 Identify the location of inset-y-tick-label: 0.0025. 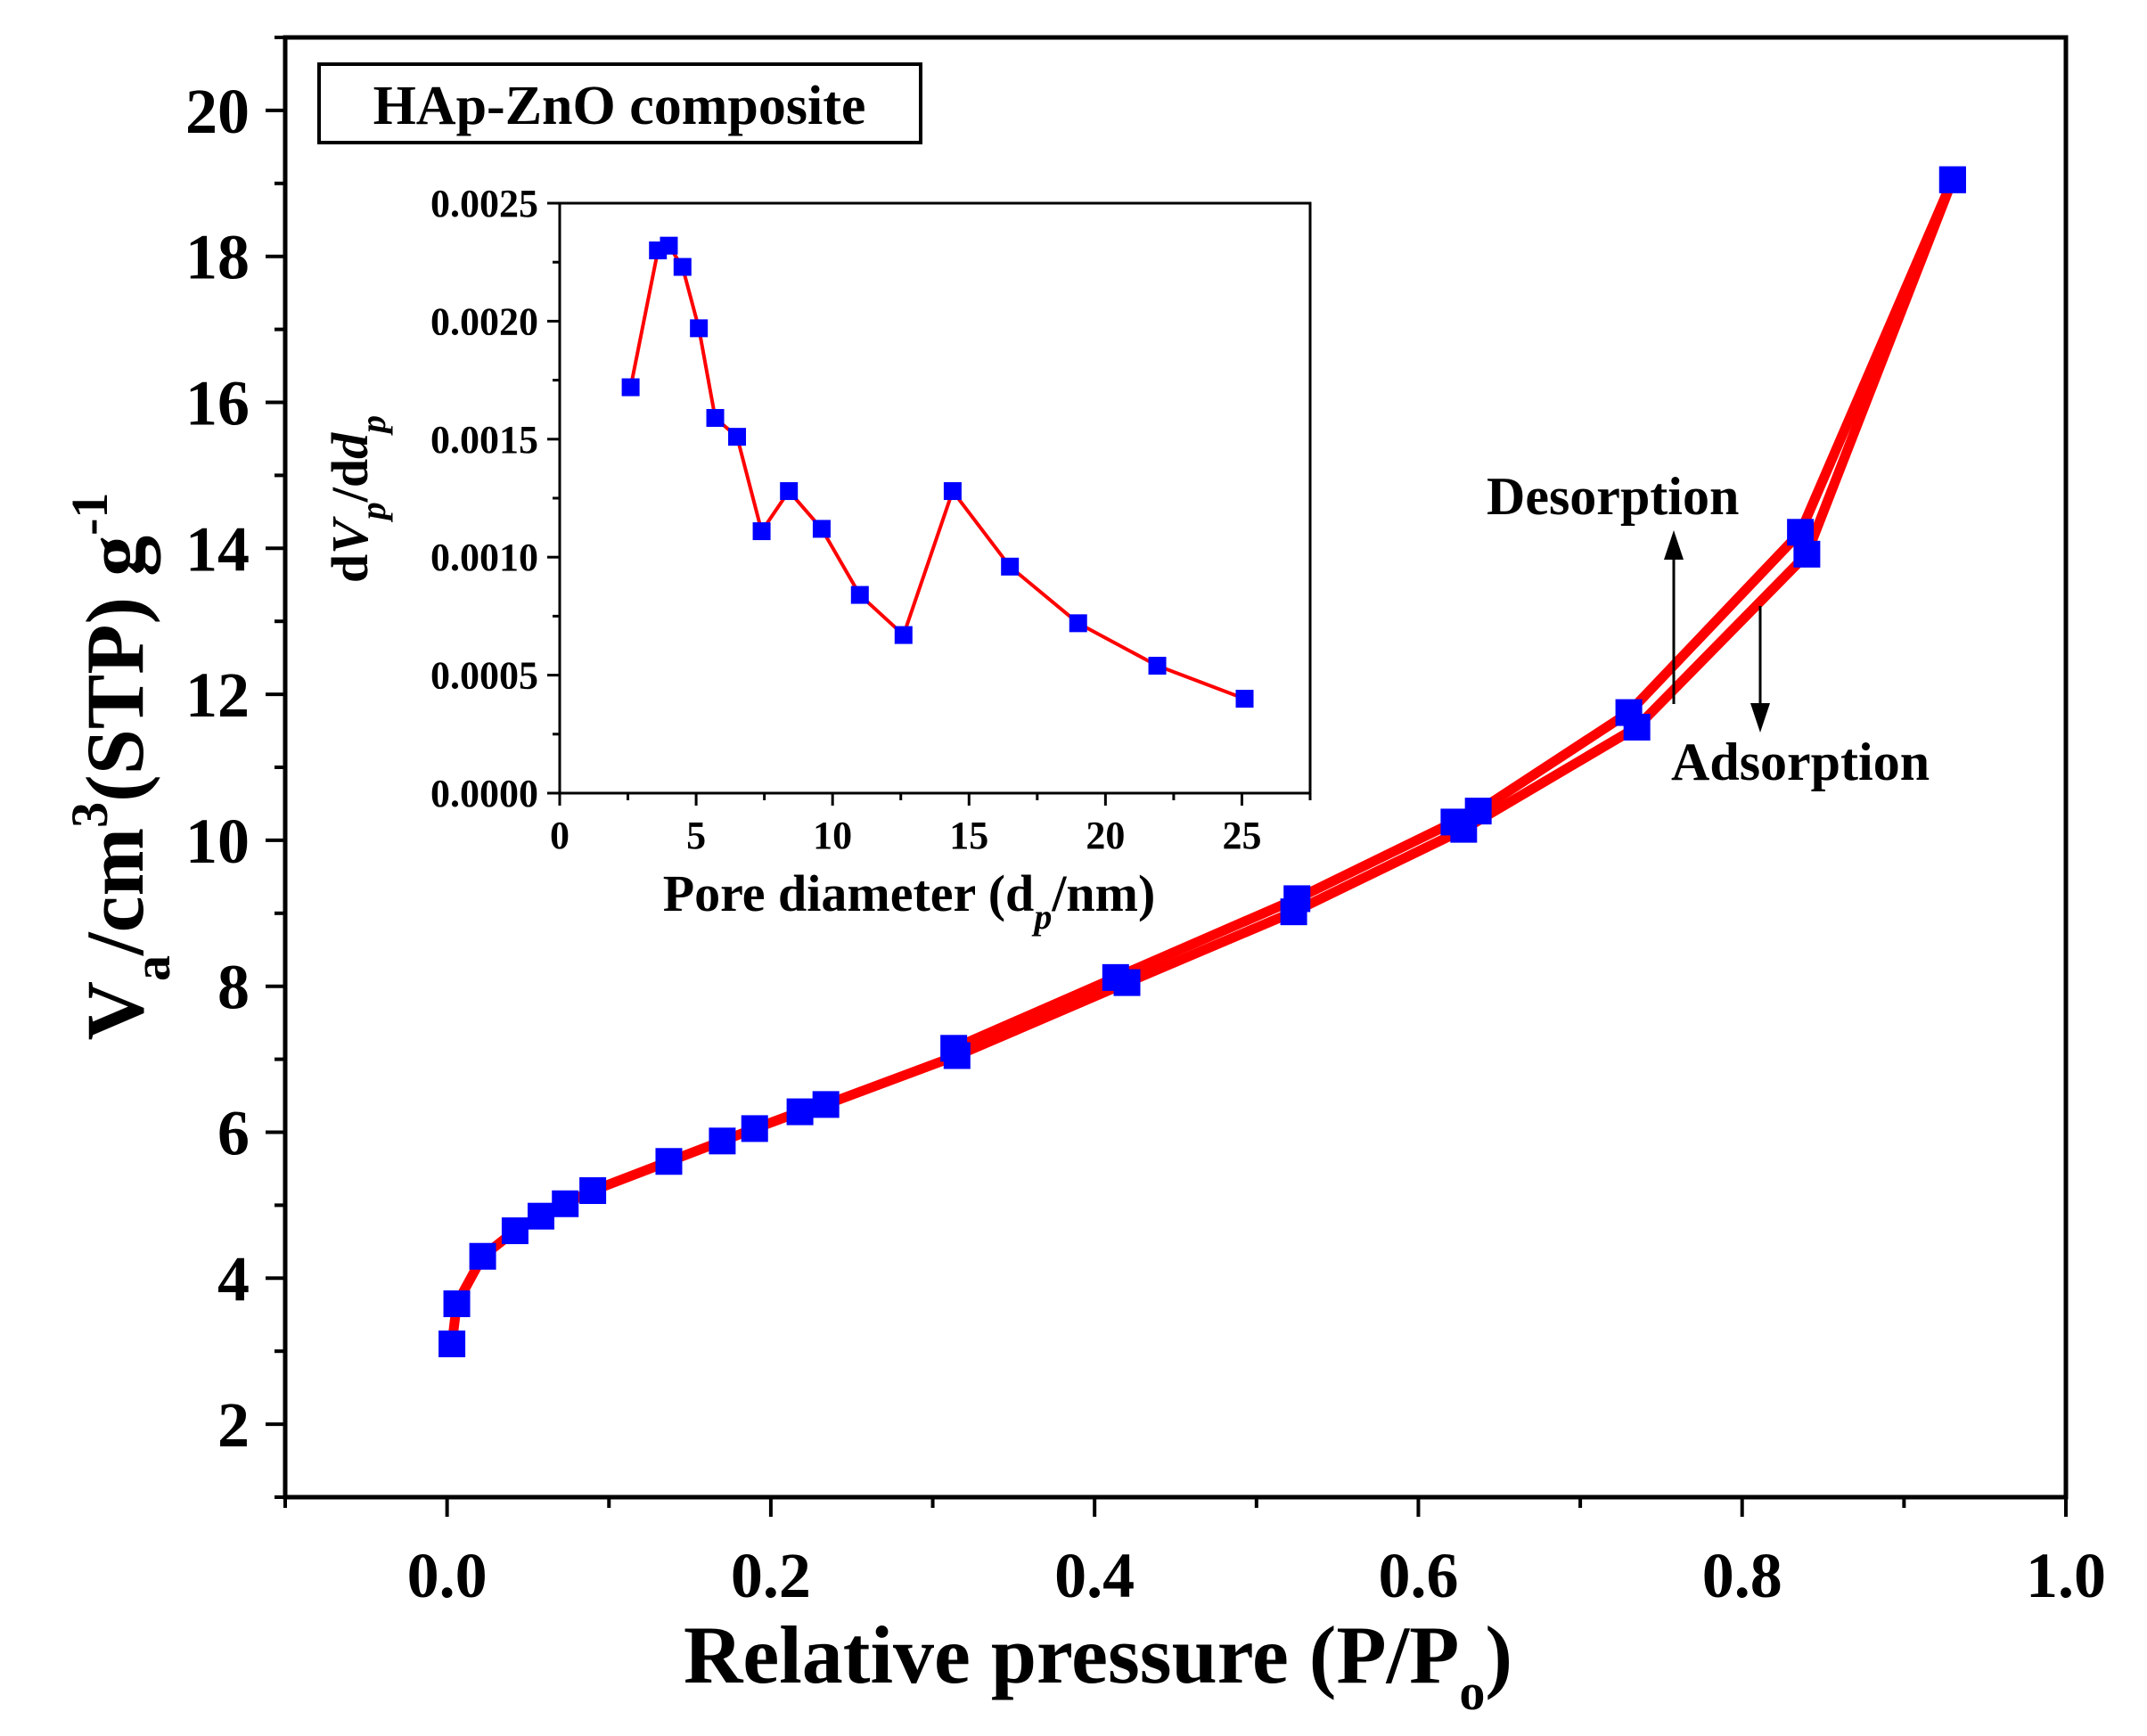
(484, 204).